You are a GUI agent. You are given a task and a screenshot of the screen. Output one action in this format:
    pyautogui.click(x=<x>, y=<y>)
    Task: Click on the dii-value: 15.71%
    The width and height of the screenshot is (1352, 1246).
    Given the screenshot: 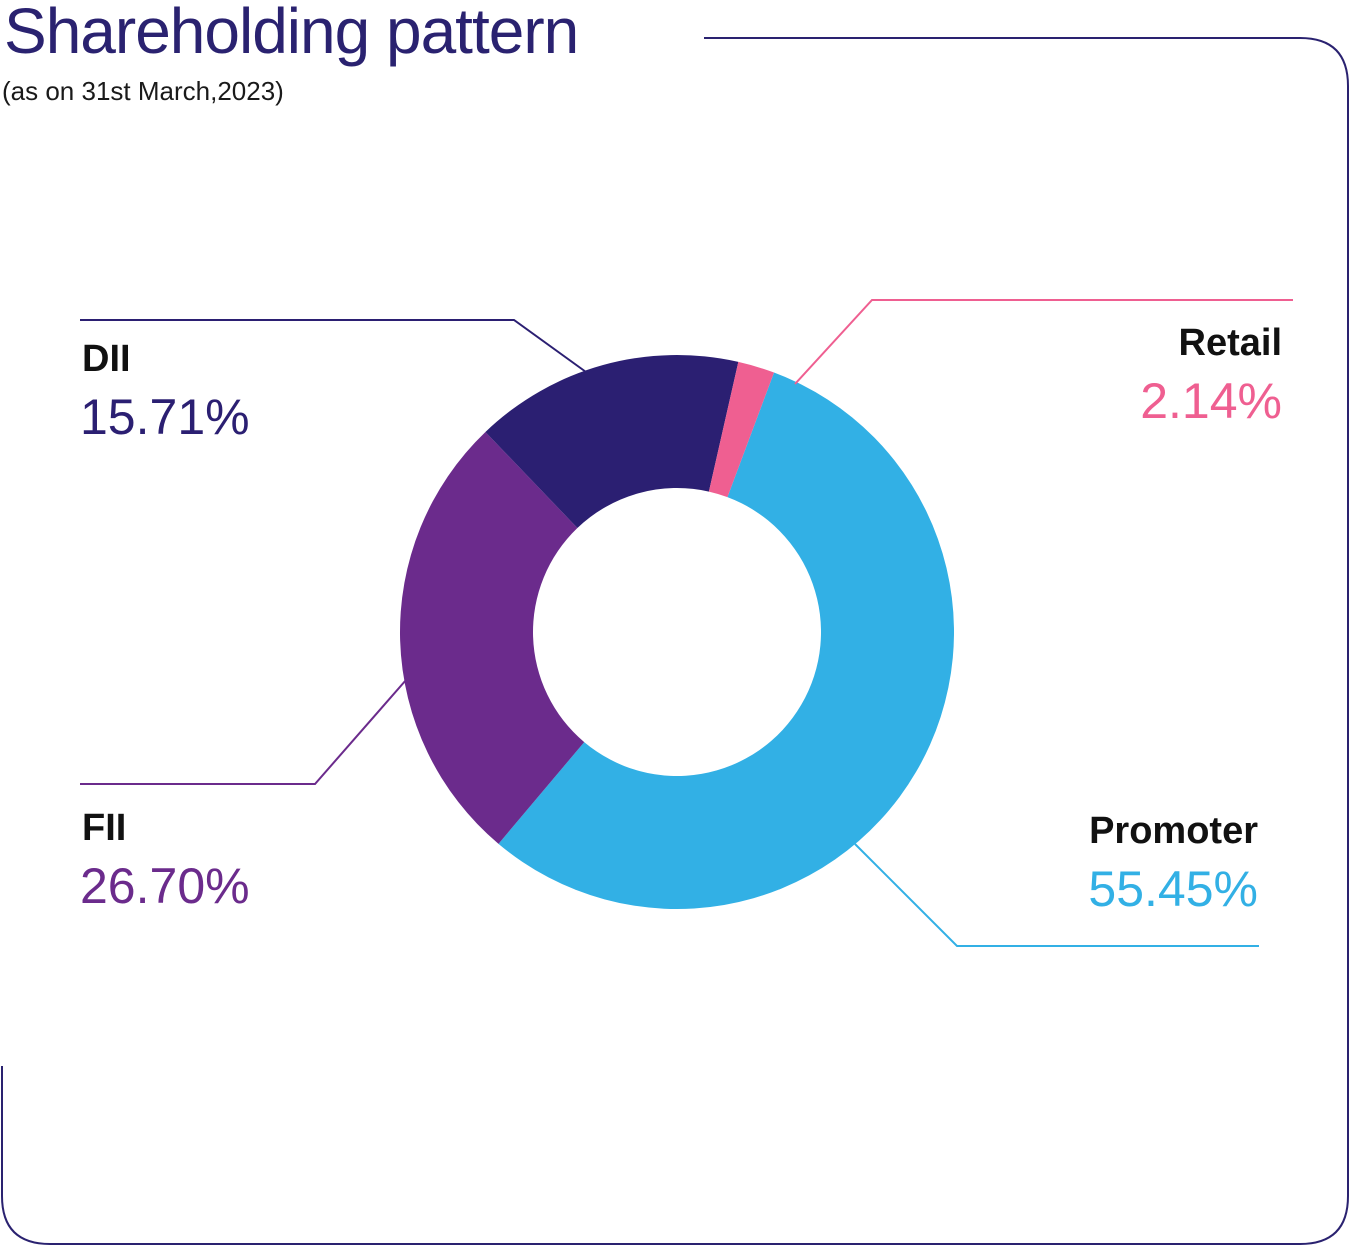 What is the action you would take?
    pyautogui.click(x=165, y=417)
    